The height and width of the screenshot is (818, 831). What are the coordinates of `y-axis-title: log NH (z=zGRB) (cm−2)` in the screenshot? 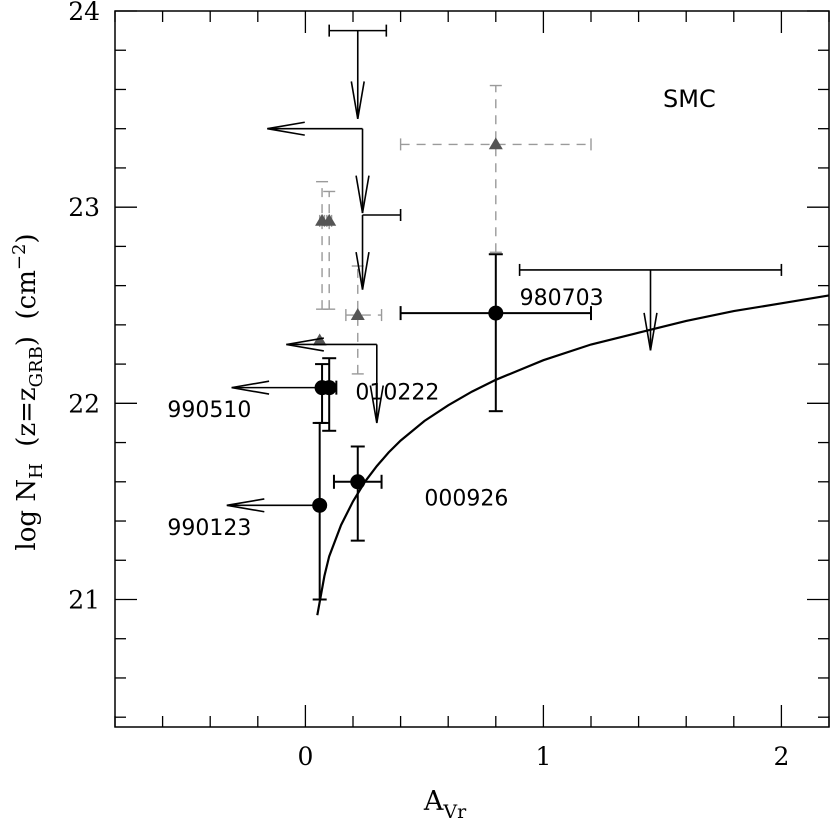 It's located at (28, 391).